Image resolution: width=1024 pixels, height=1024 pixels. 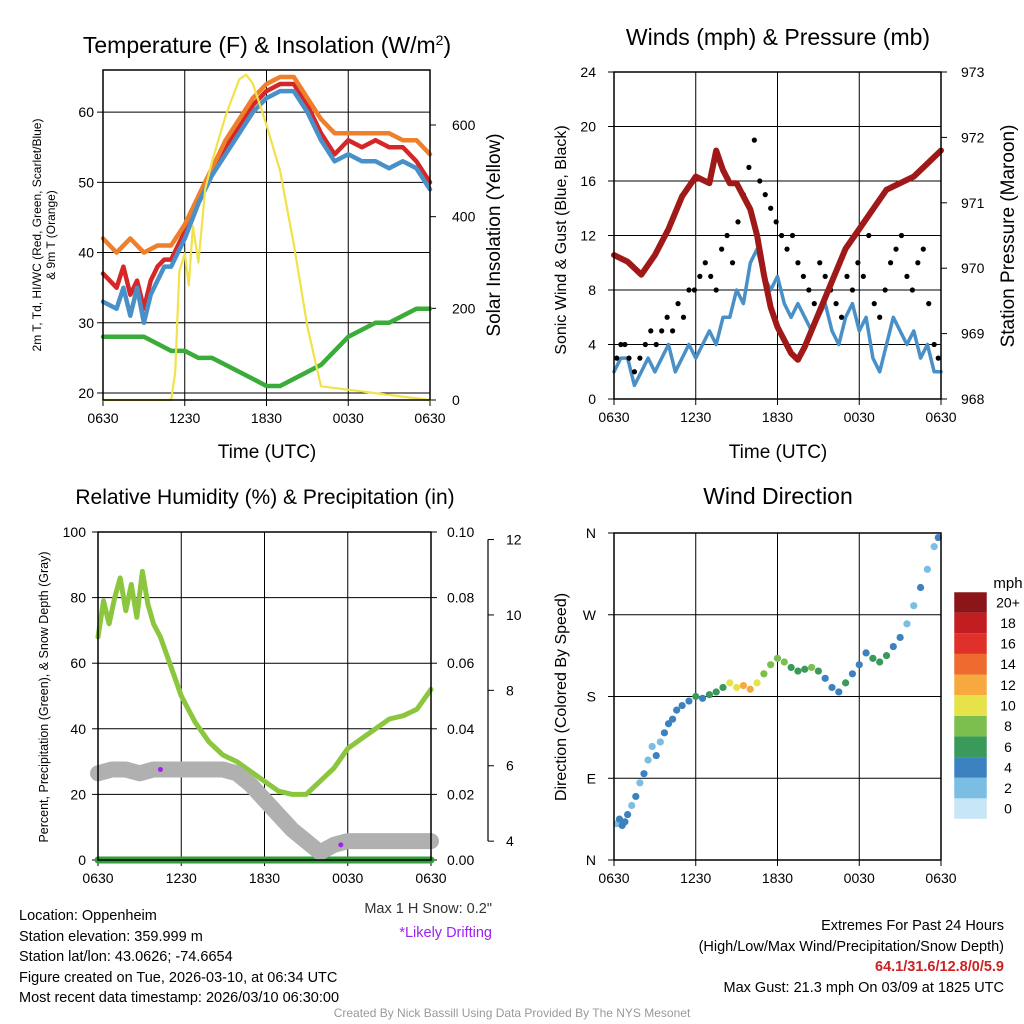 I want to click on colorbar-title: mph, so click(x=1007, y=583).